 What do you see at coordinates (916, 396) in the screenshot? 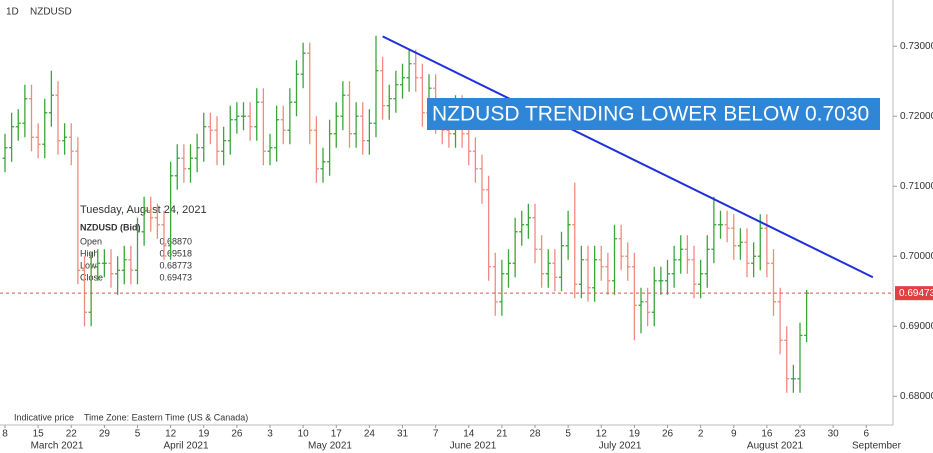
I see `y-tick-label: 0.68000` at bounding box center [916, 396].